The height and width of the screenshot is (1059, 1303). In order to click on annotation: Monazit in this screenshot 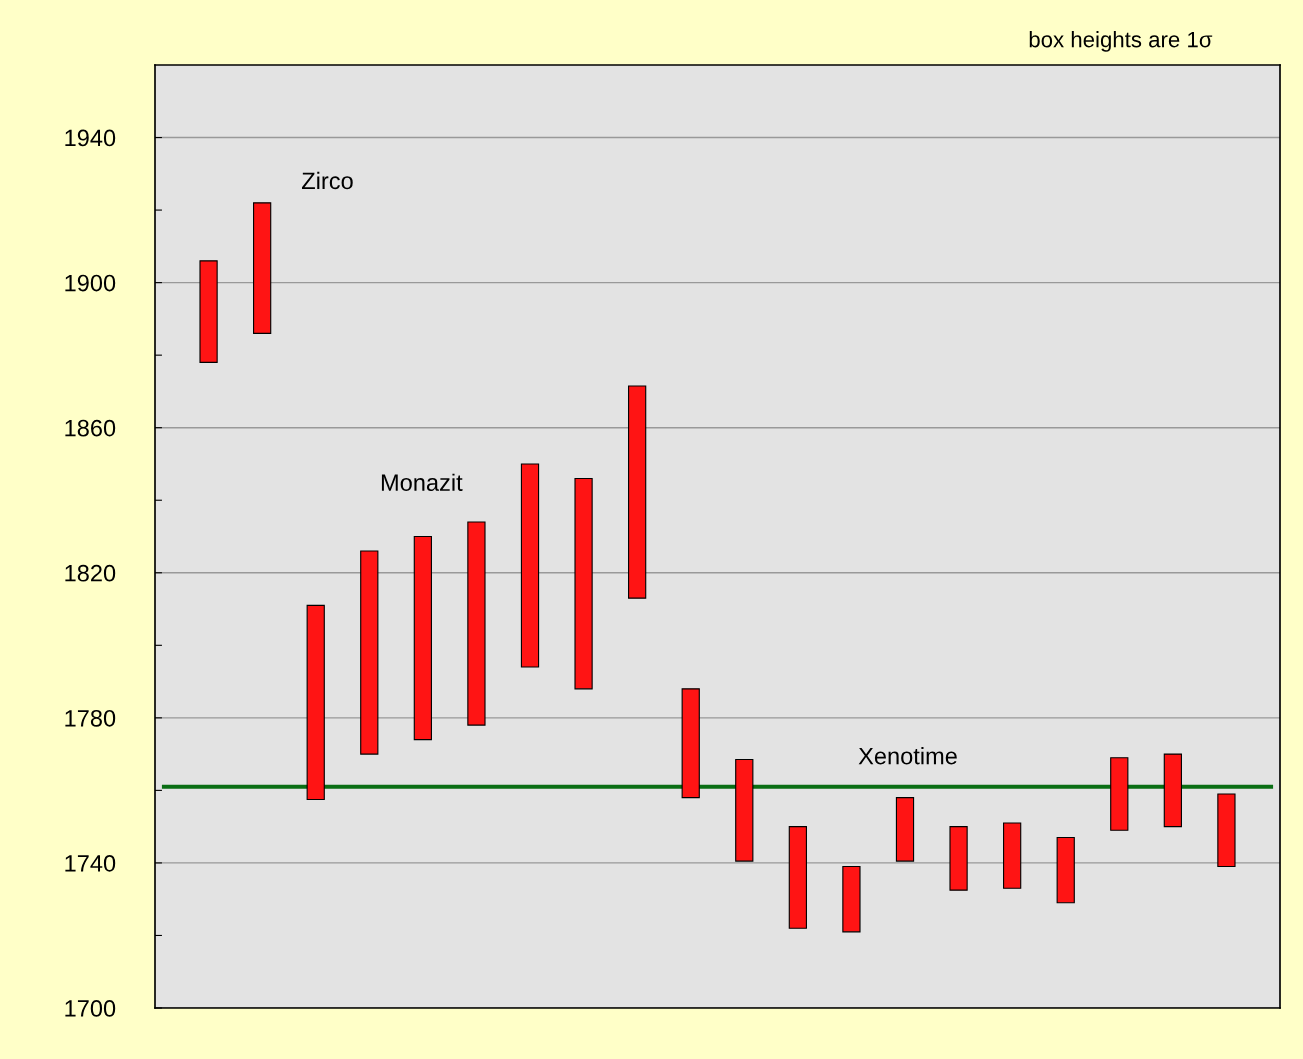, I will do `click(422, 482)`.